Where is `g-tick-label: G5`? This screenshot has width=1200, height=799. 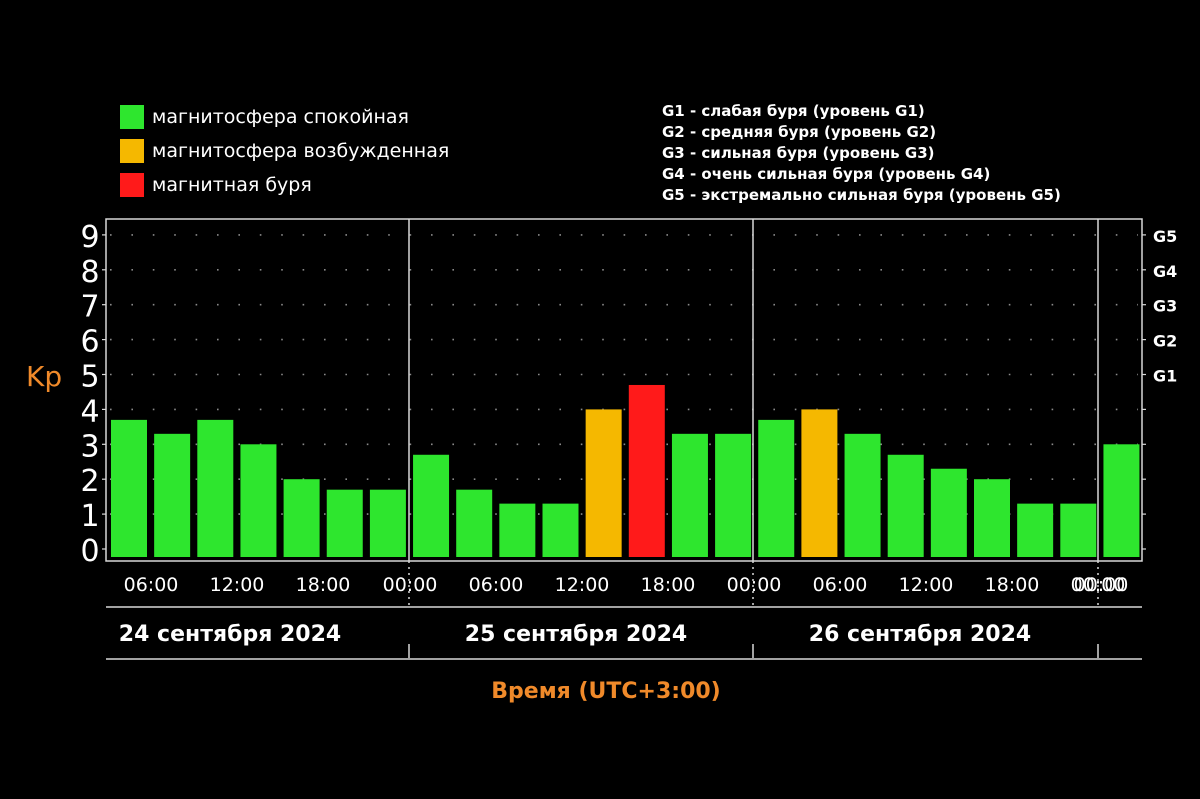 g-tick-label: G5 is located at coordinates (1165, 236).